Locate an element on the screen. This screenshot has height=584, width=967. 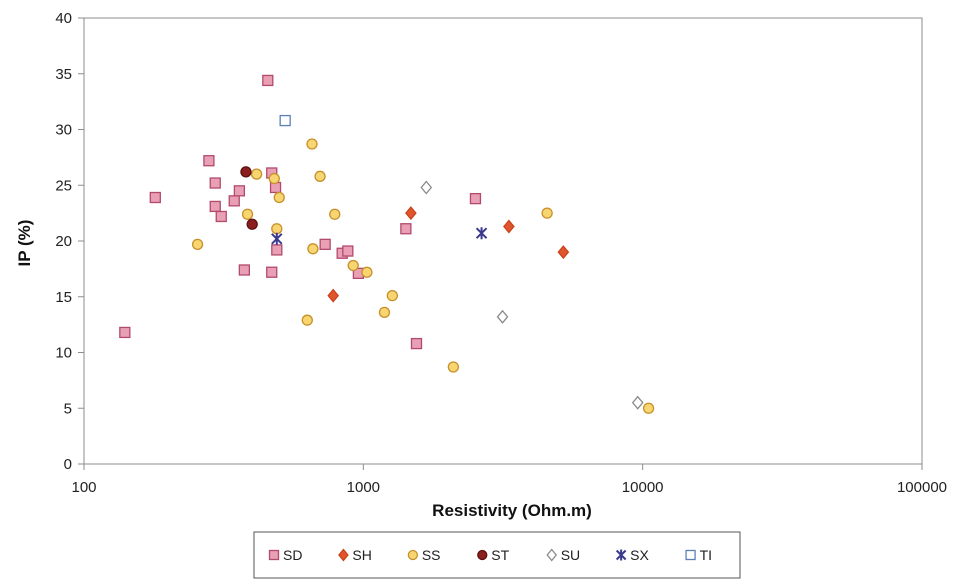
legend-label: TI is located at coordinates (706, 555).